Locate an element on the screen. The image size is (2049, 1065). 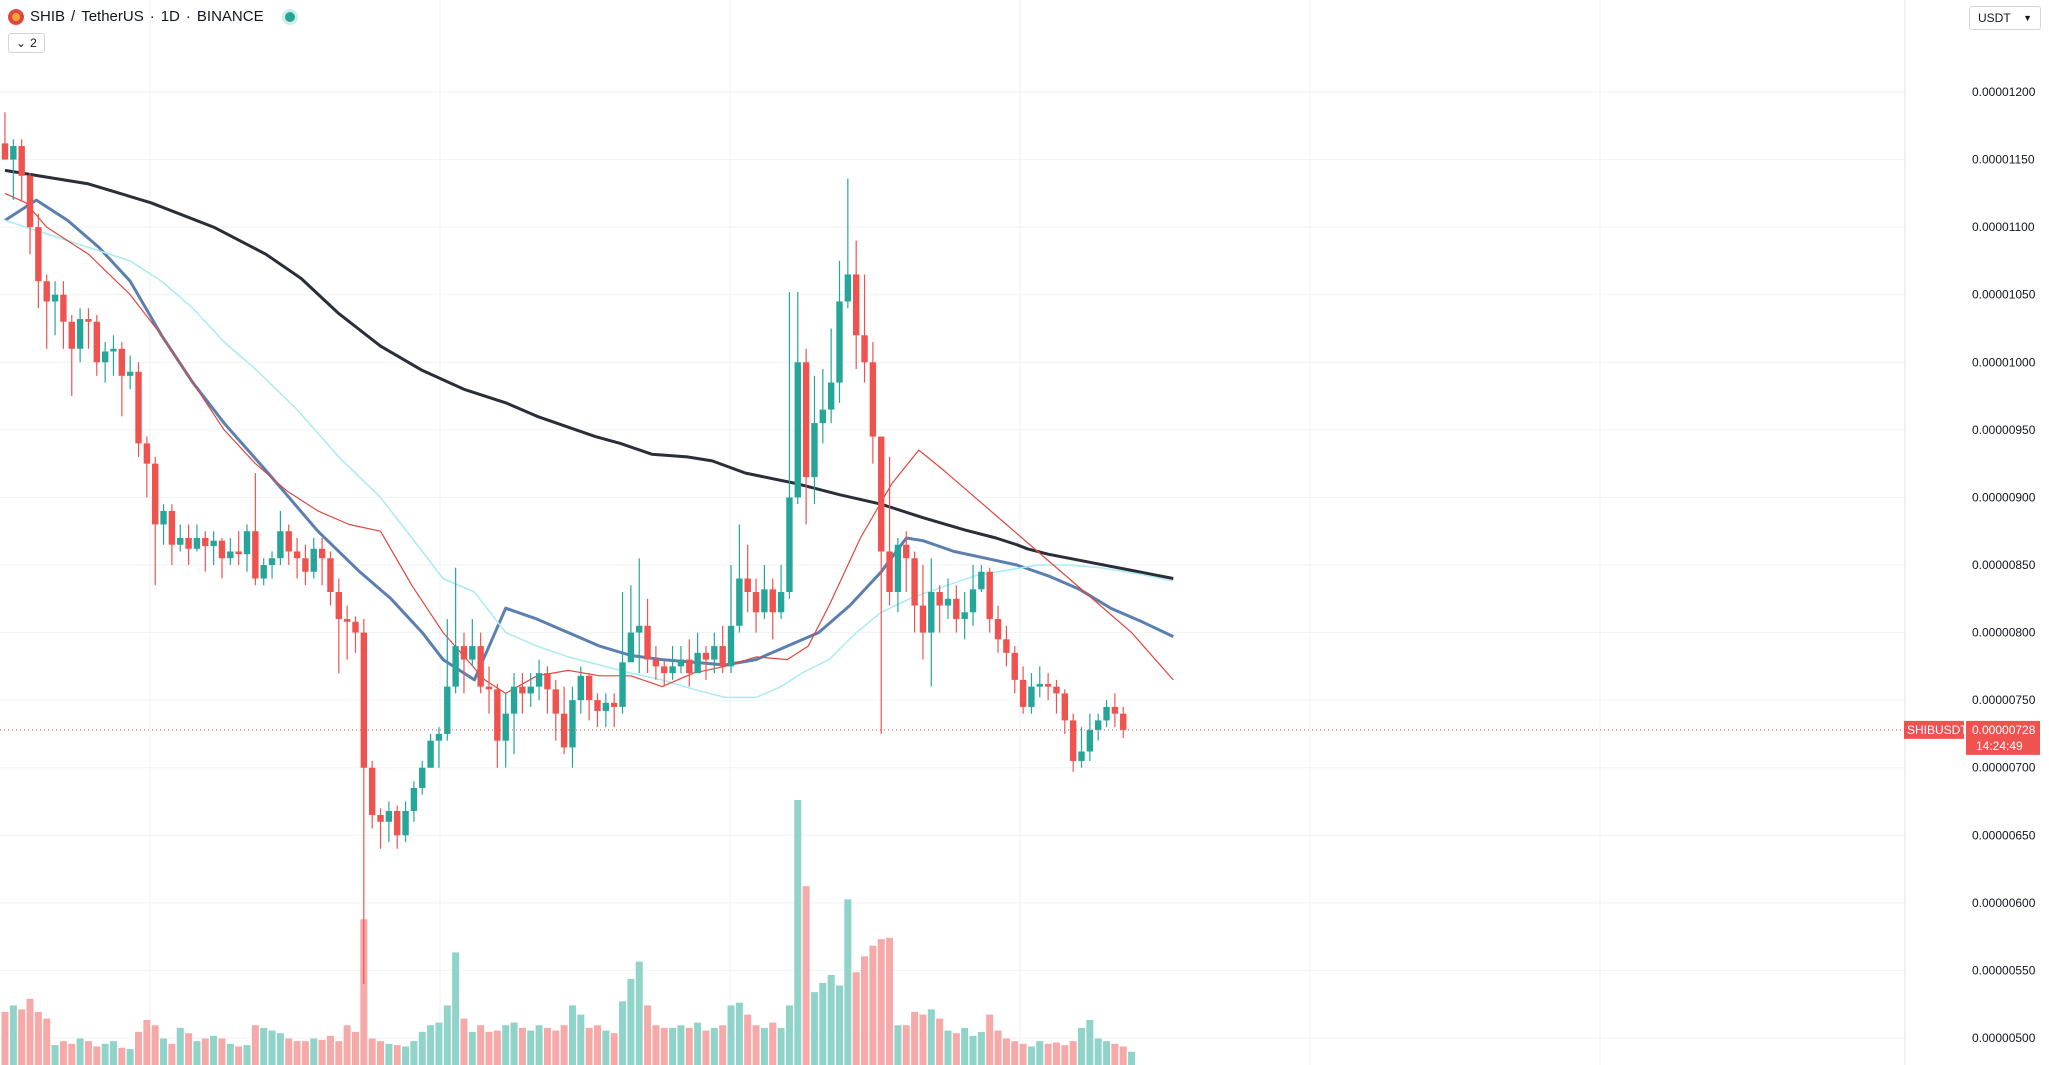
y-tick-label: 0.00000600 is located at coordinates (2004, 903).